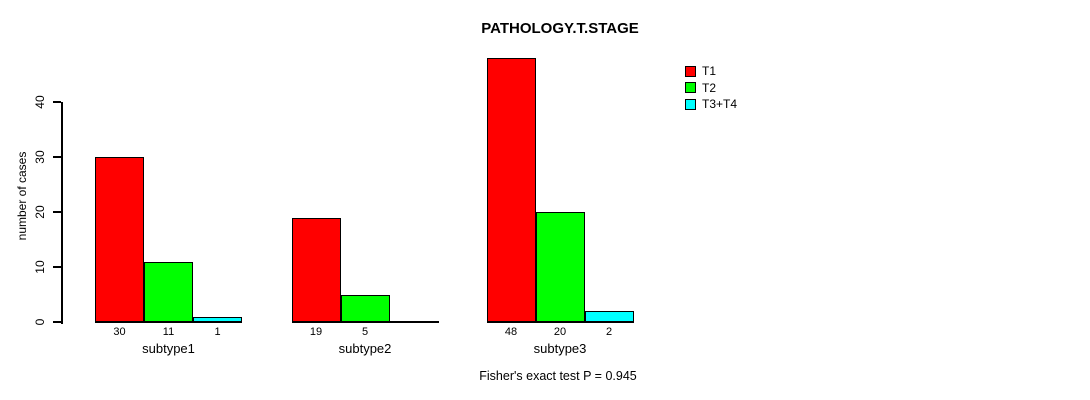 The width and height of the screenshot is (1090, 400). What do you see at coordinates (720, 104) in the screenshot?
I see `legend-label: T3+T4` at bounding box center [720, 104].